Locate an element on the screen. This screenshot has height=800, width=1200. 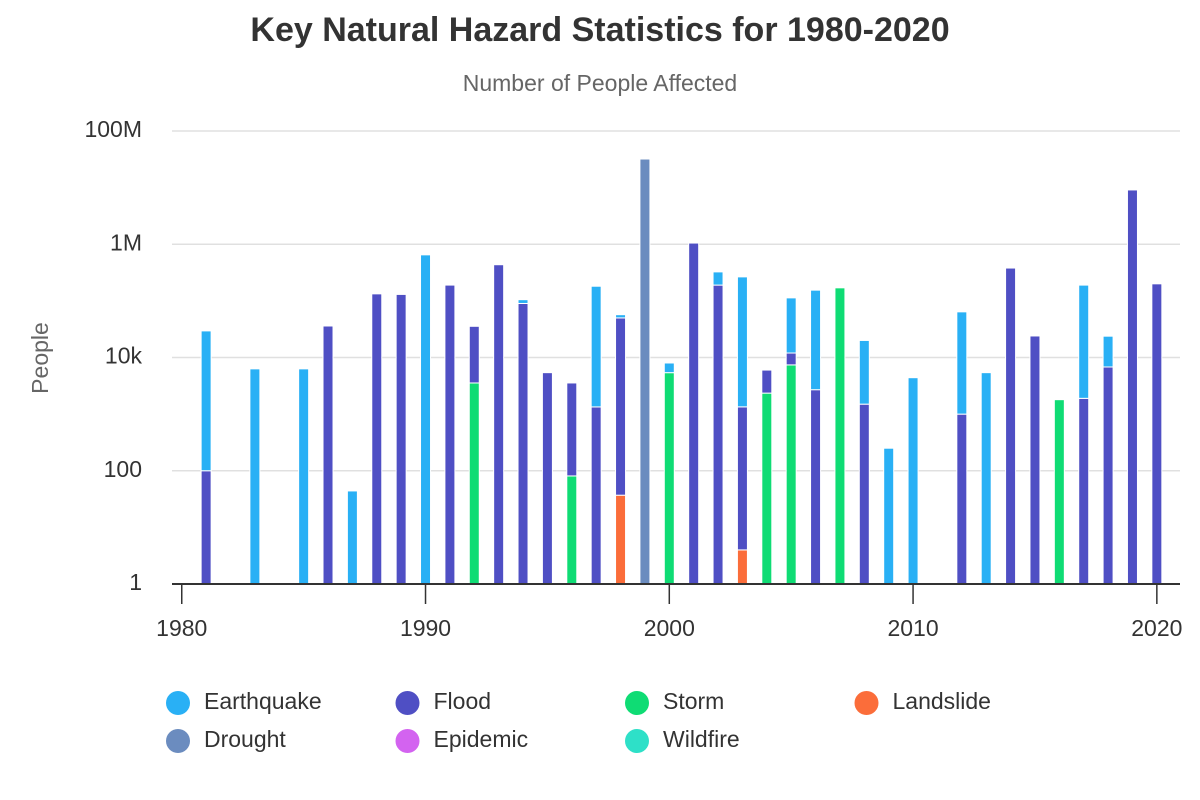
y-tick-label: 100M is located at coordinates (113, 129).